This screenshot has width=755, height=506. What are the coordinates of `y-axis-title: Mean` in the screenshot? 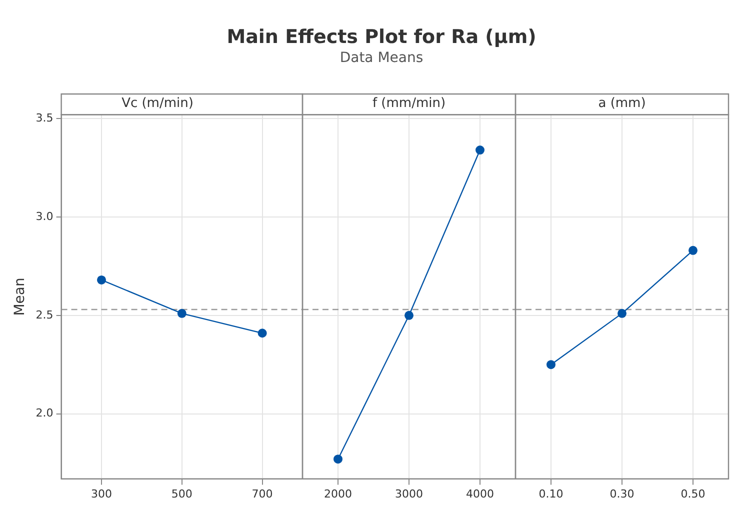 It's located at (20, 297).